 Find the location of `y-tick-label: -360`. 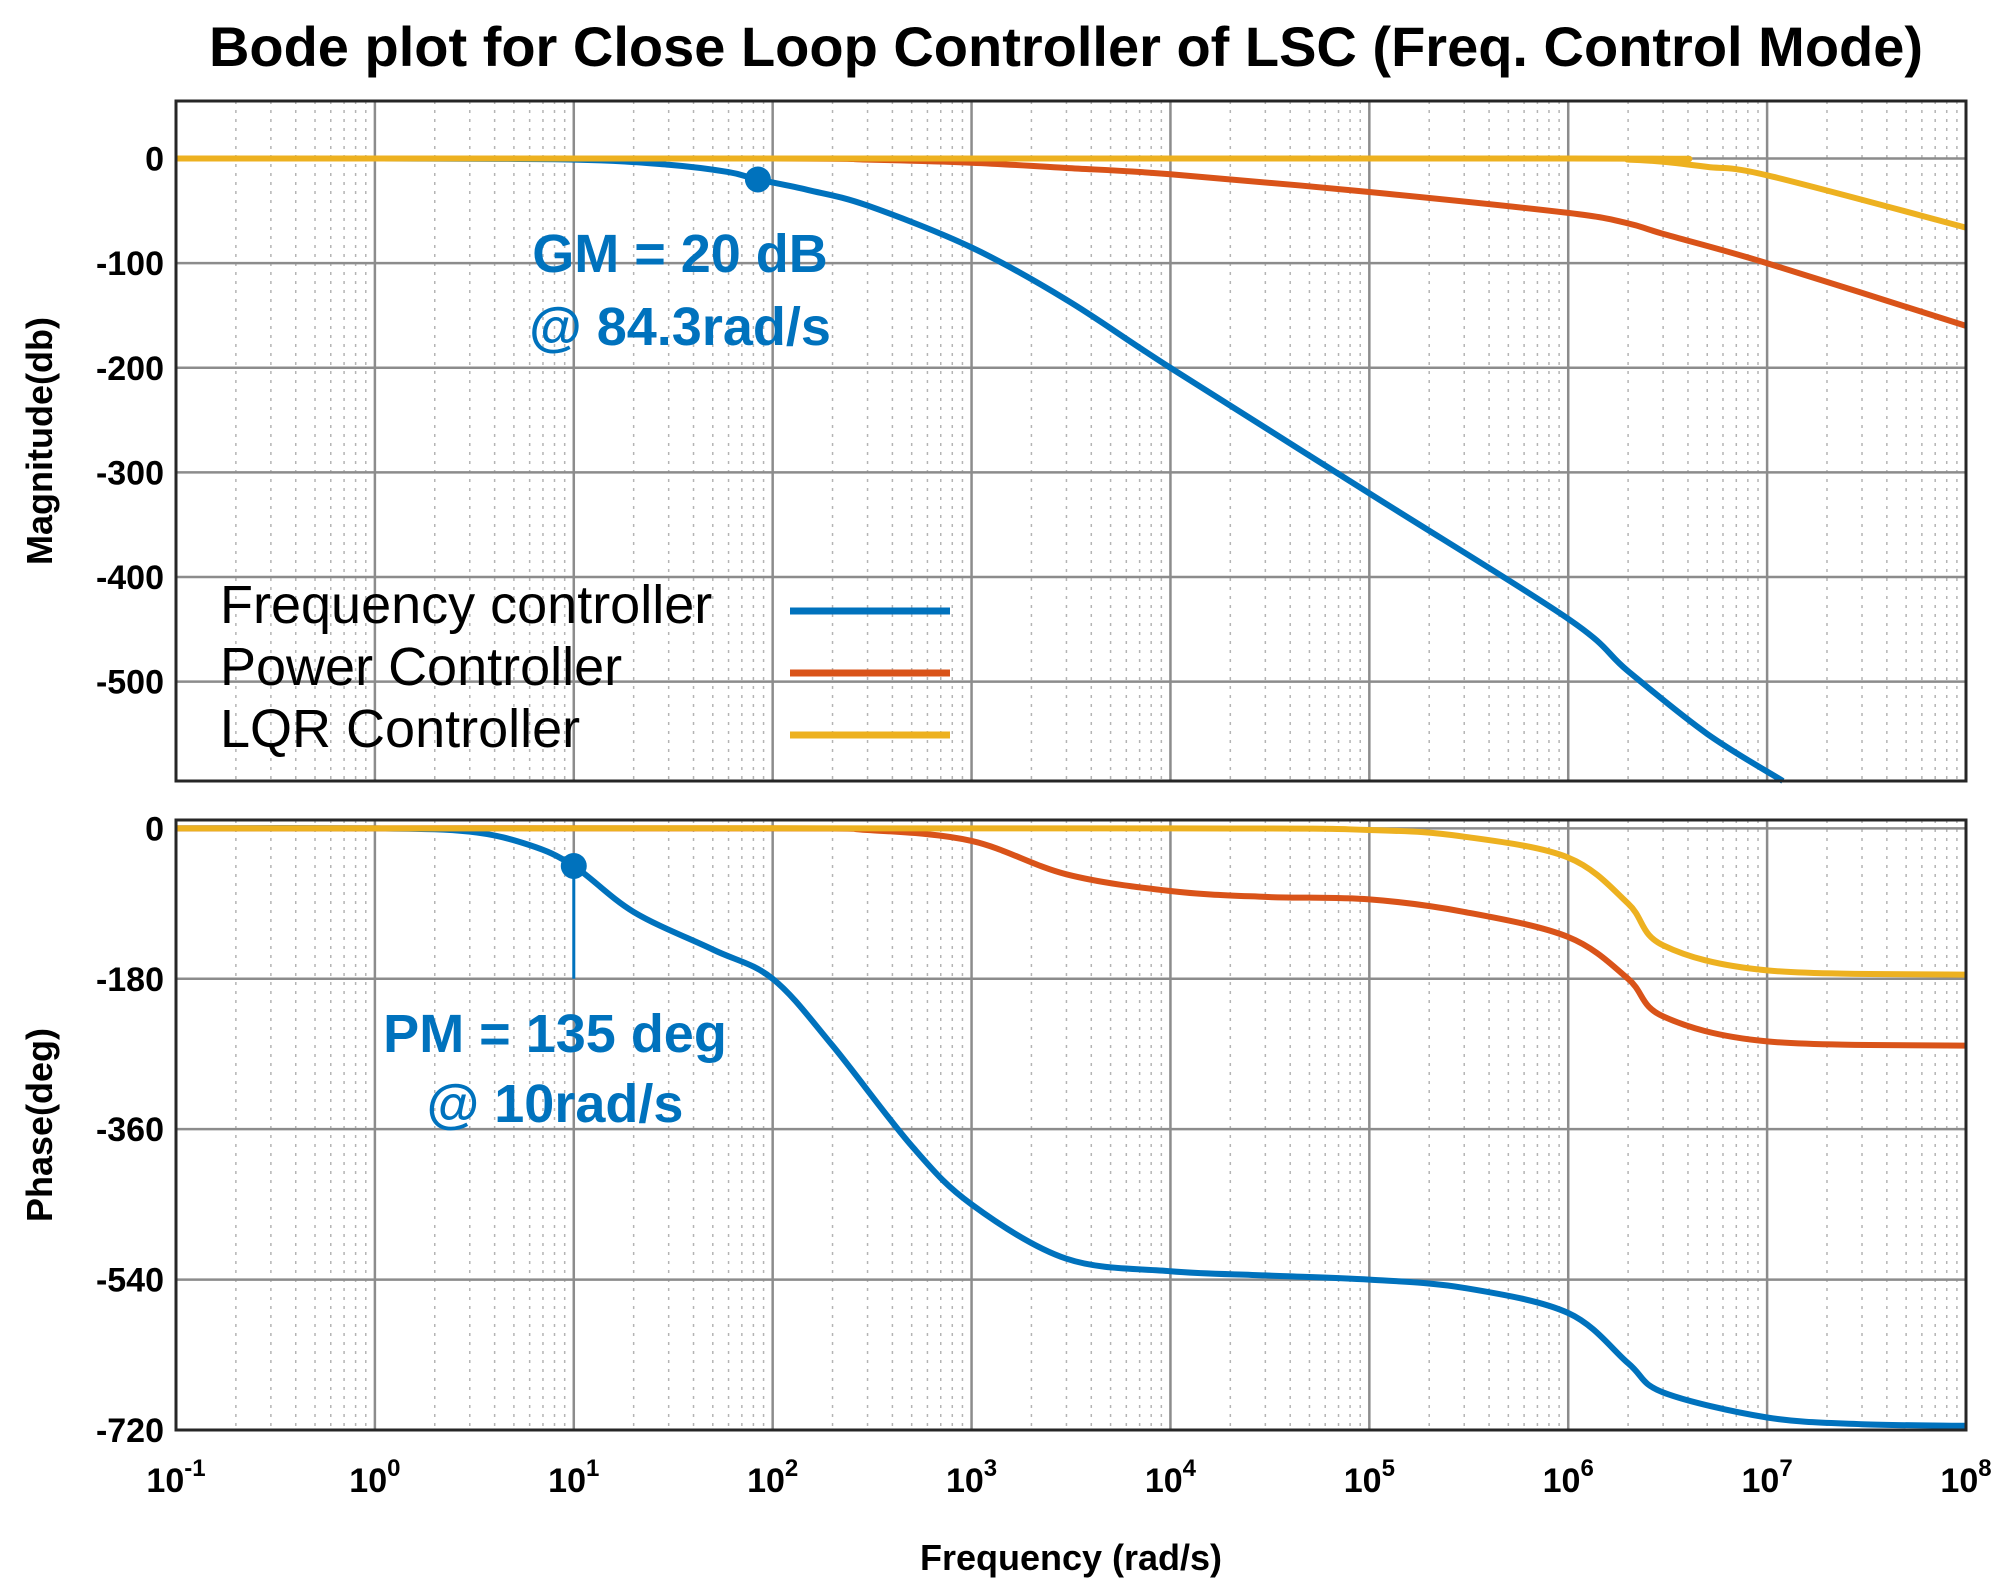

y-tick-label: -360 is located at coordinates (130, 1130).